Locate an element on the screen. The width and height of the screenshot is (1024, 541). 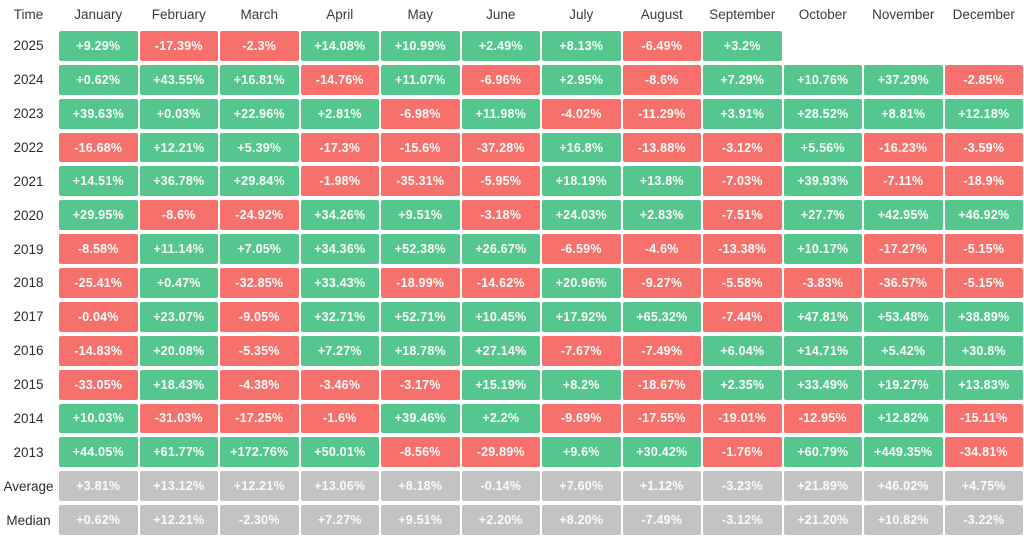
heatmap-cell: -17.27% is located at coordinates (903, 249).